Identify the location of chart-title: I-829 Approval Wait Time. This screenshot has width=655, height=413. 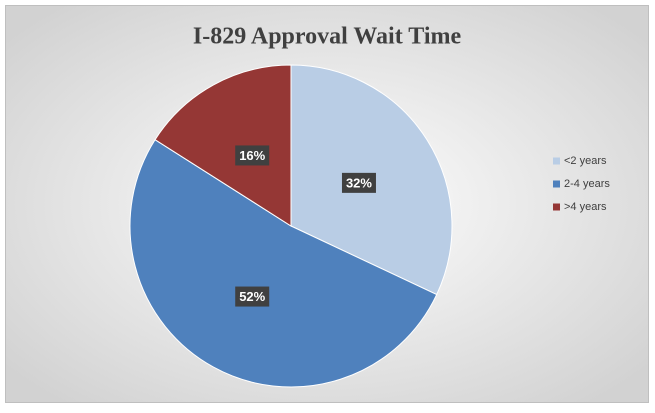
(327, 37).